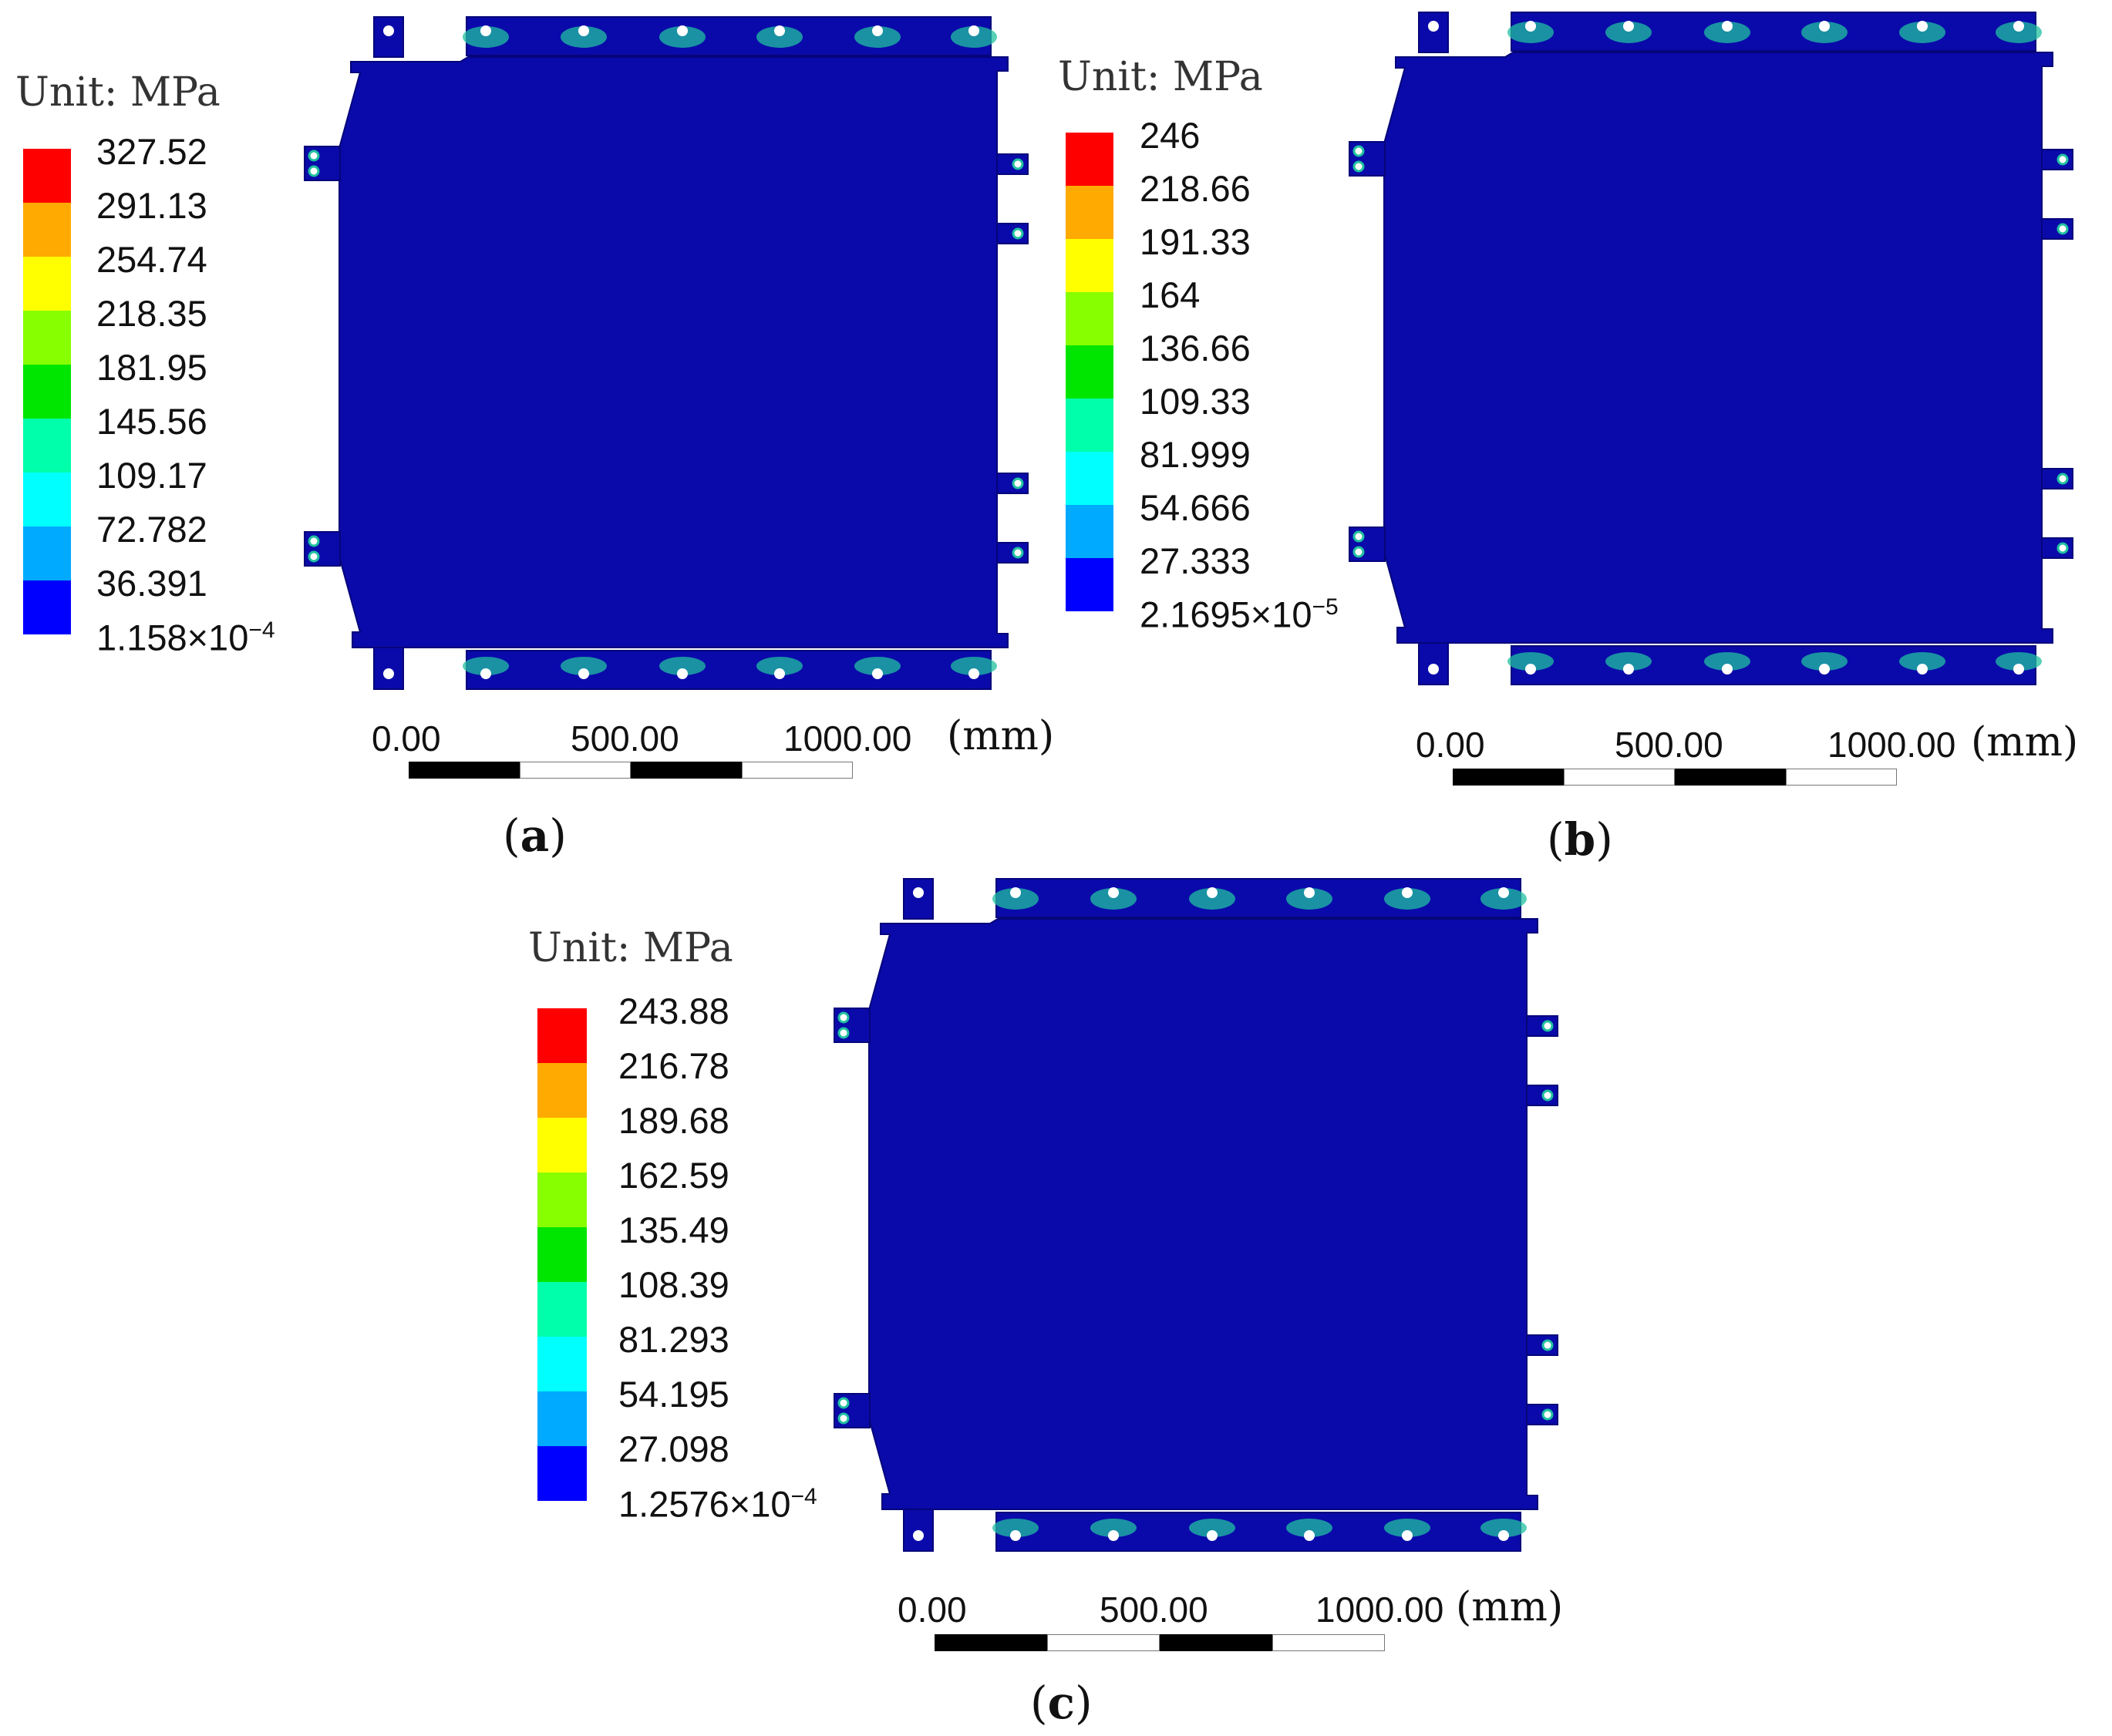  What do you see at coordinates (673, 1394) in the screenshot?
I see `legend-value-c-7: 54.195` at bounding box center [673, 1394].